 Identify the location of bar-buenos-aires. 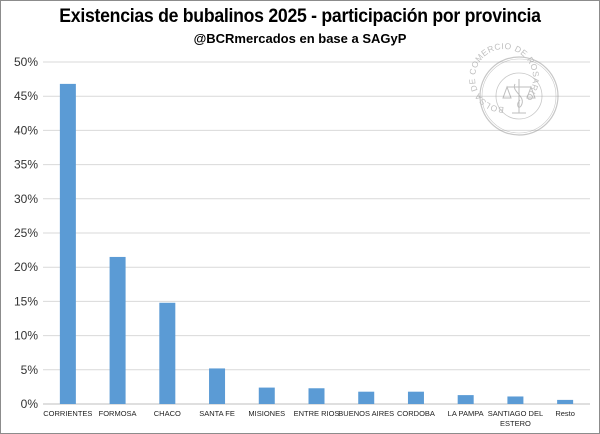
(366, 397).